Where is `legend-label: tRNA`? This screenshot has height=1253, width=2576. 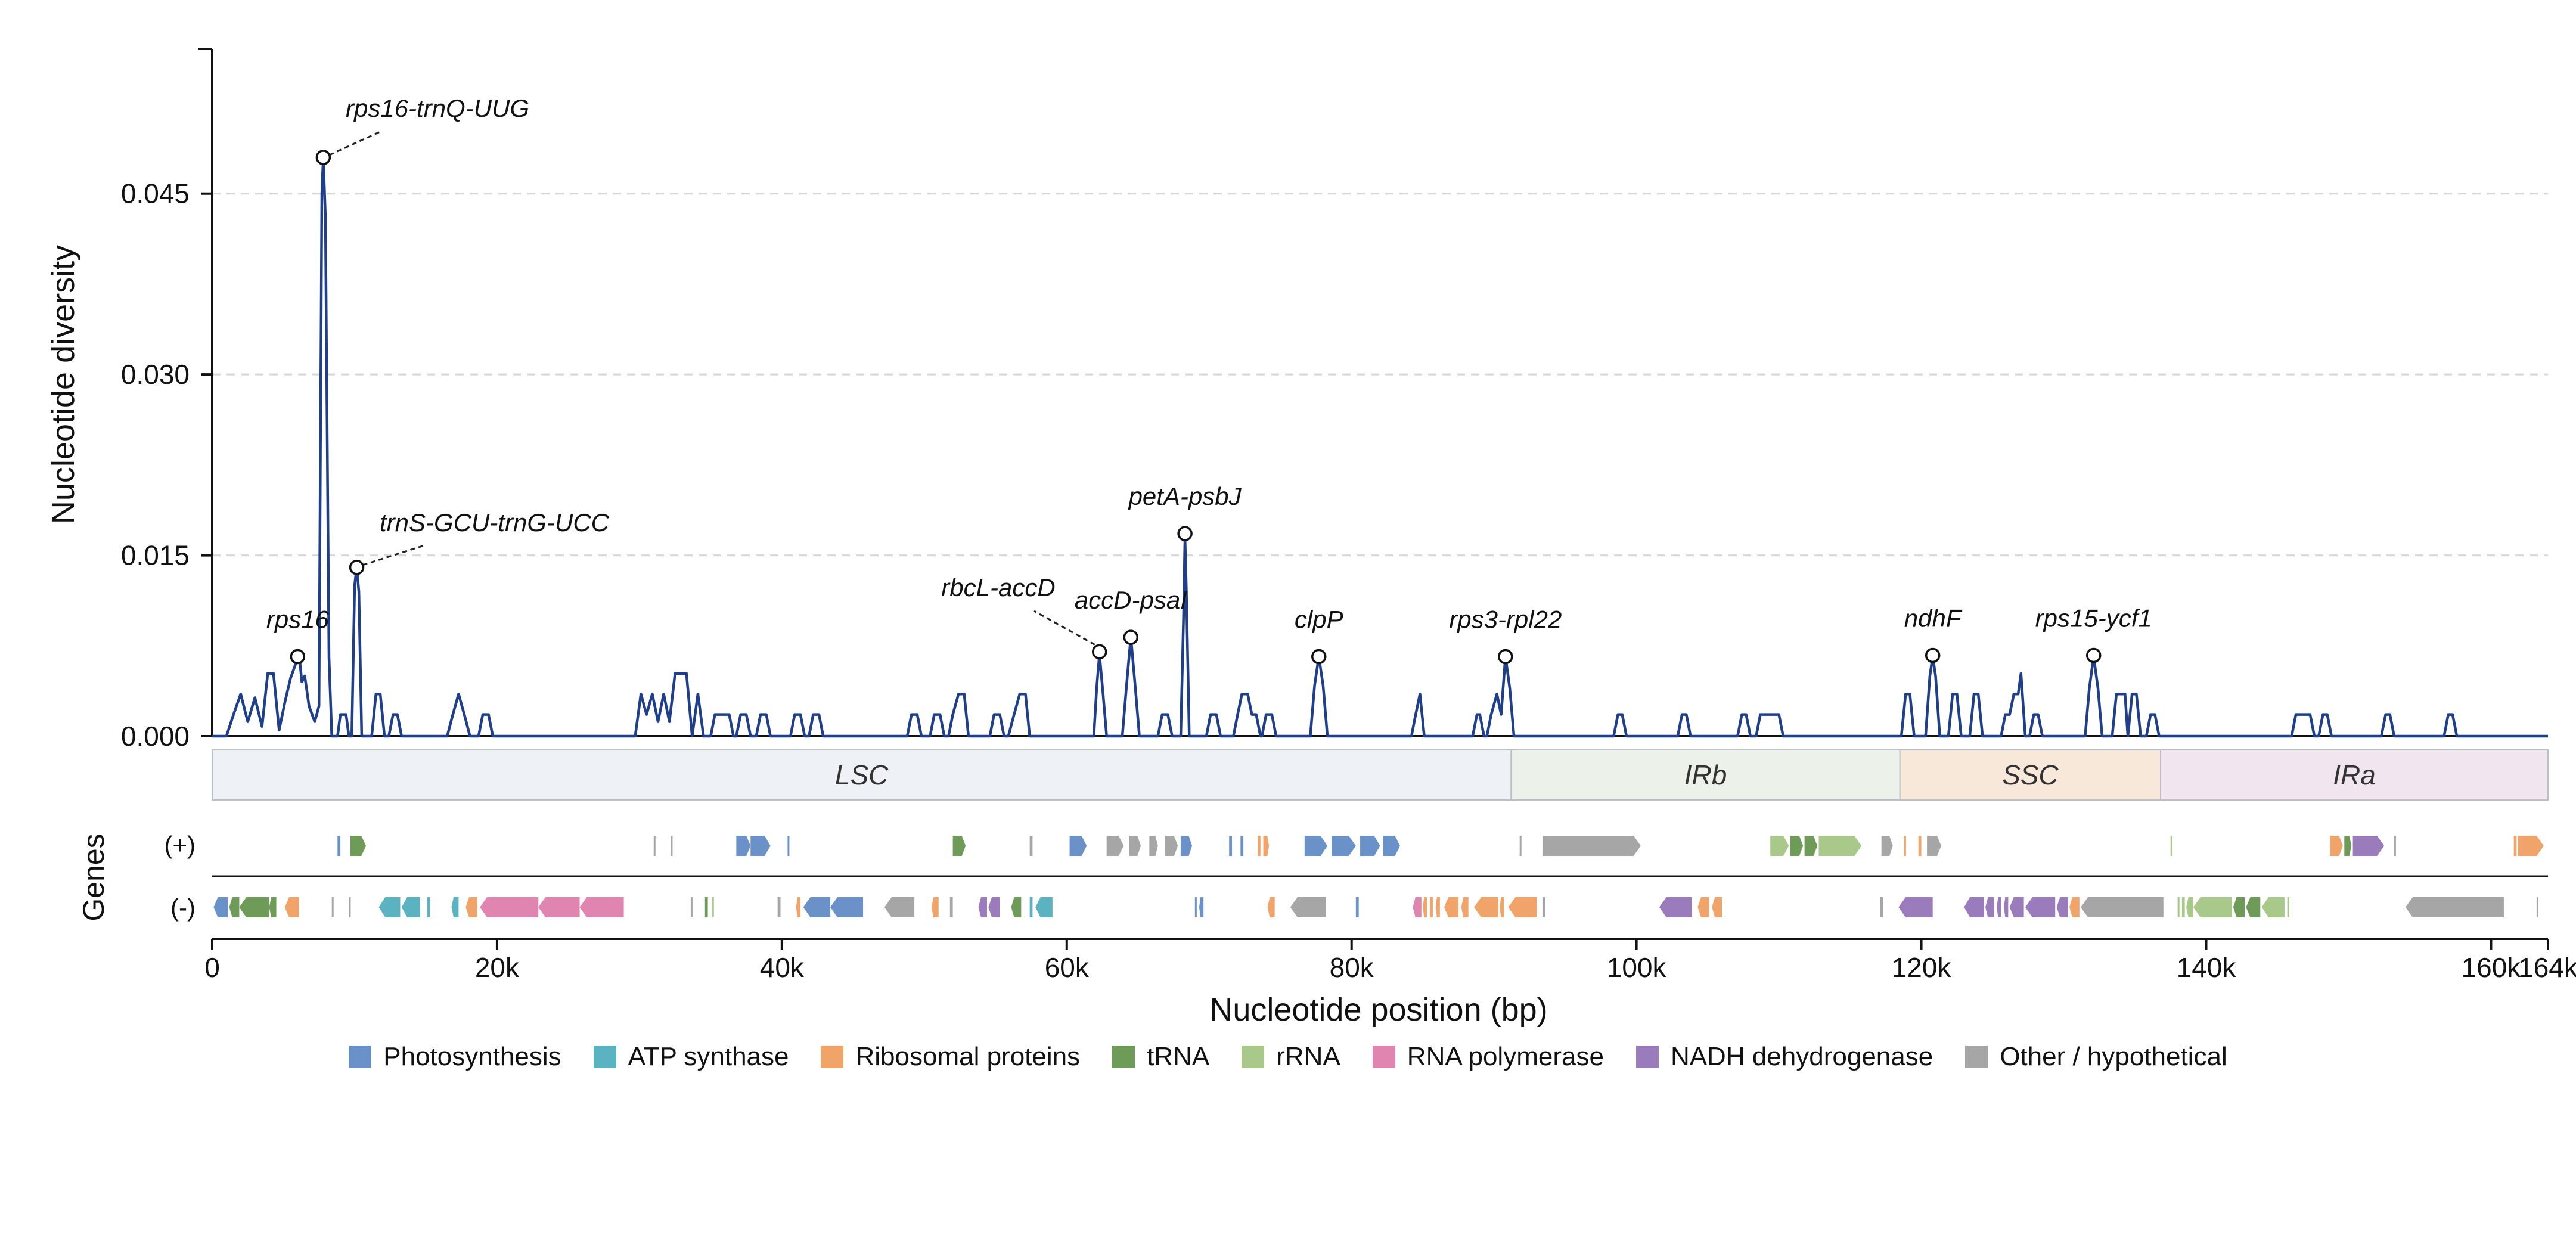 legend-label: tRNA is located at coordinates (1178, 1056).